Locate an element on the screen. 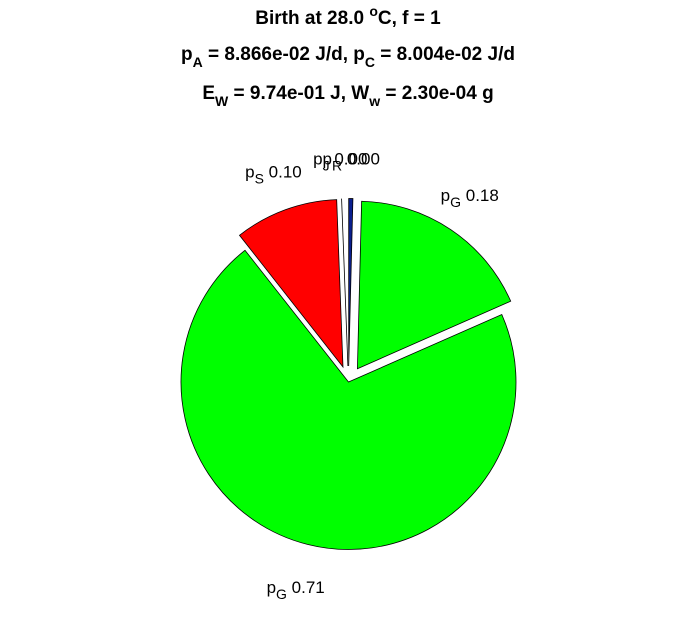 The width and height of the screenshot is (696, 618). chart-title: EW = 9.74e-01 J, Ww = 2.30e-04 g is located at coordinates (347, 96).